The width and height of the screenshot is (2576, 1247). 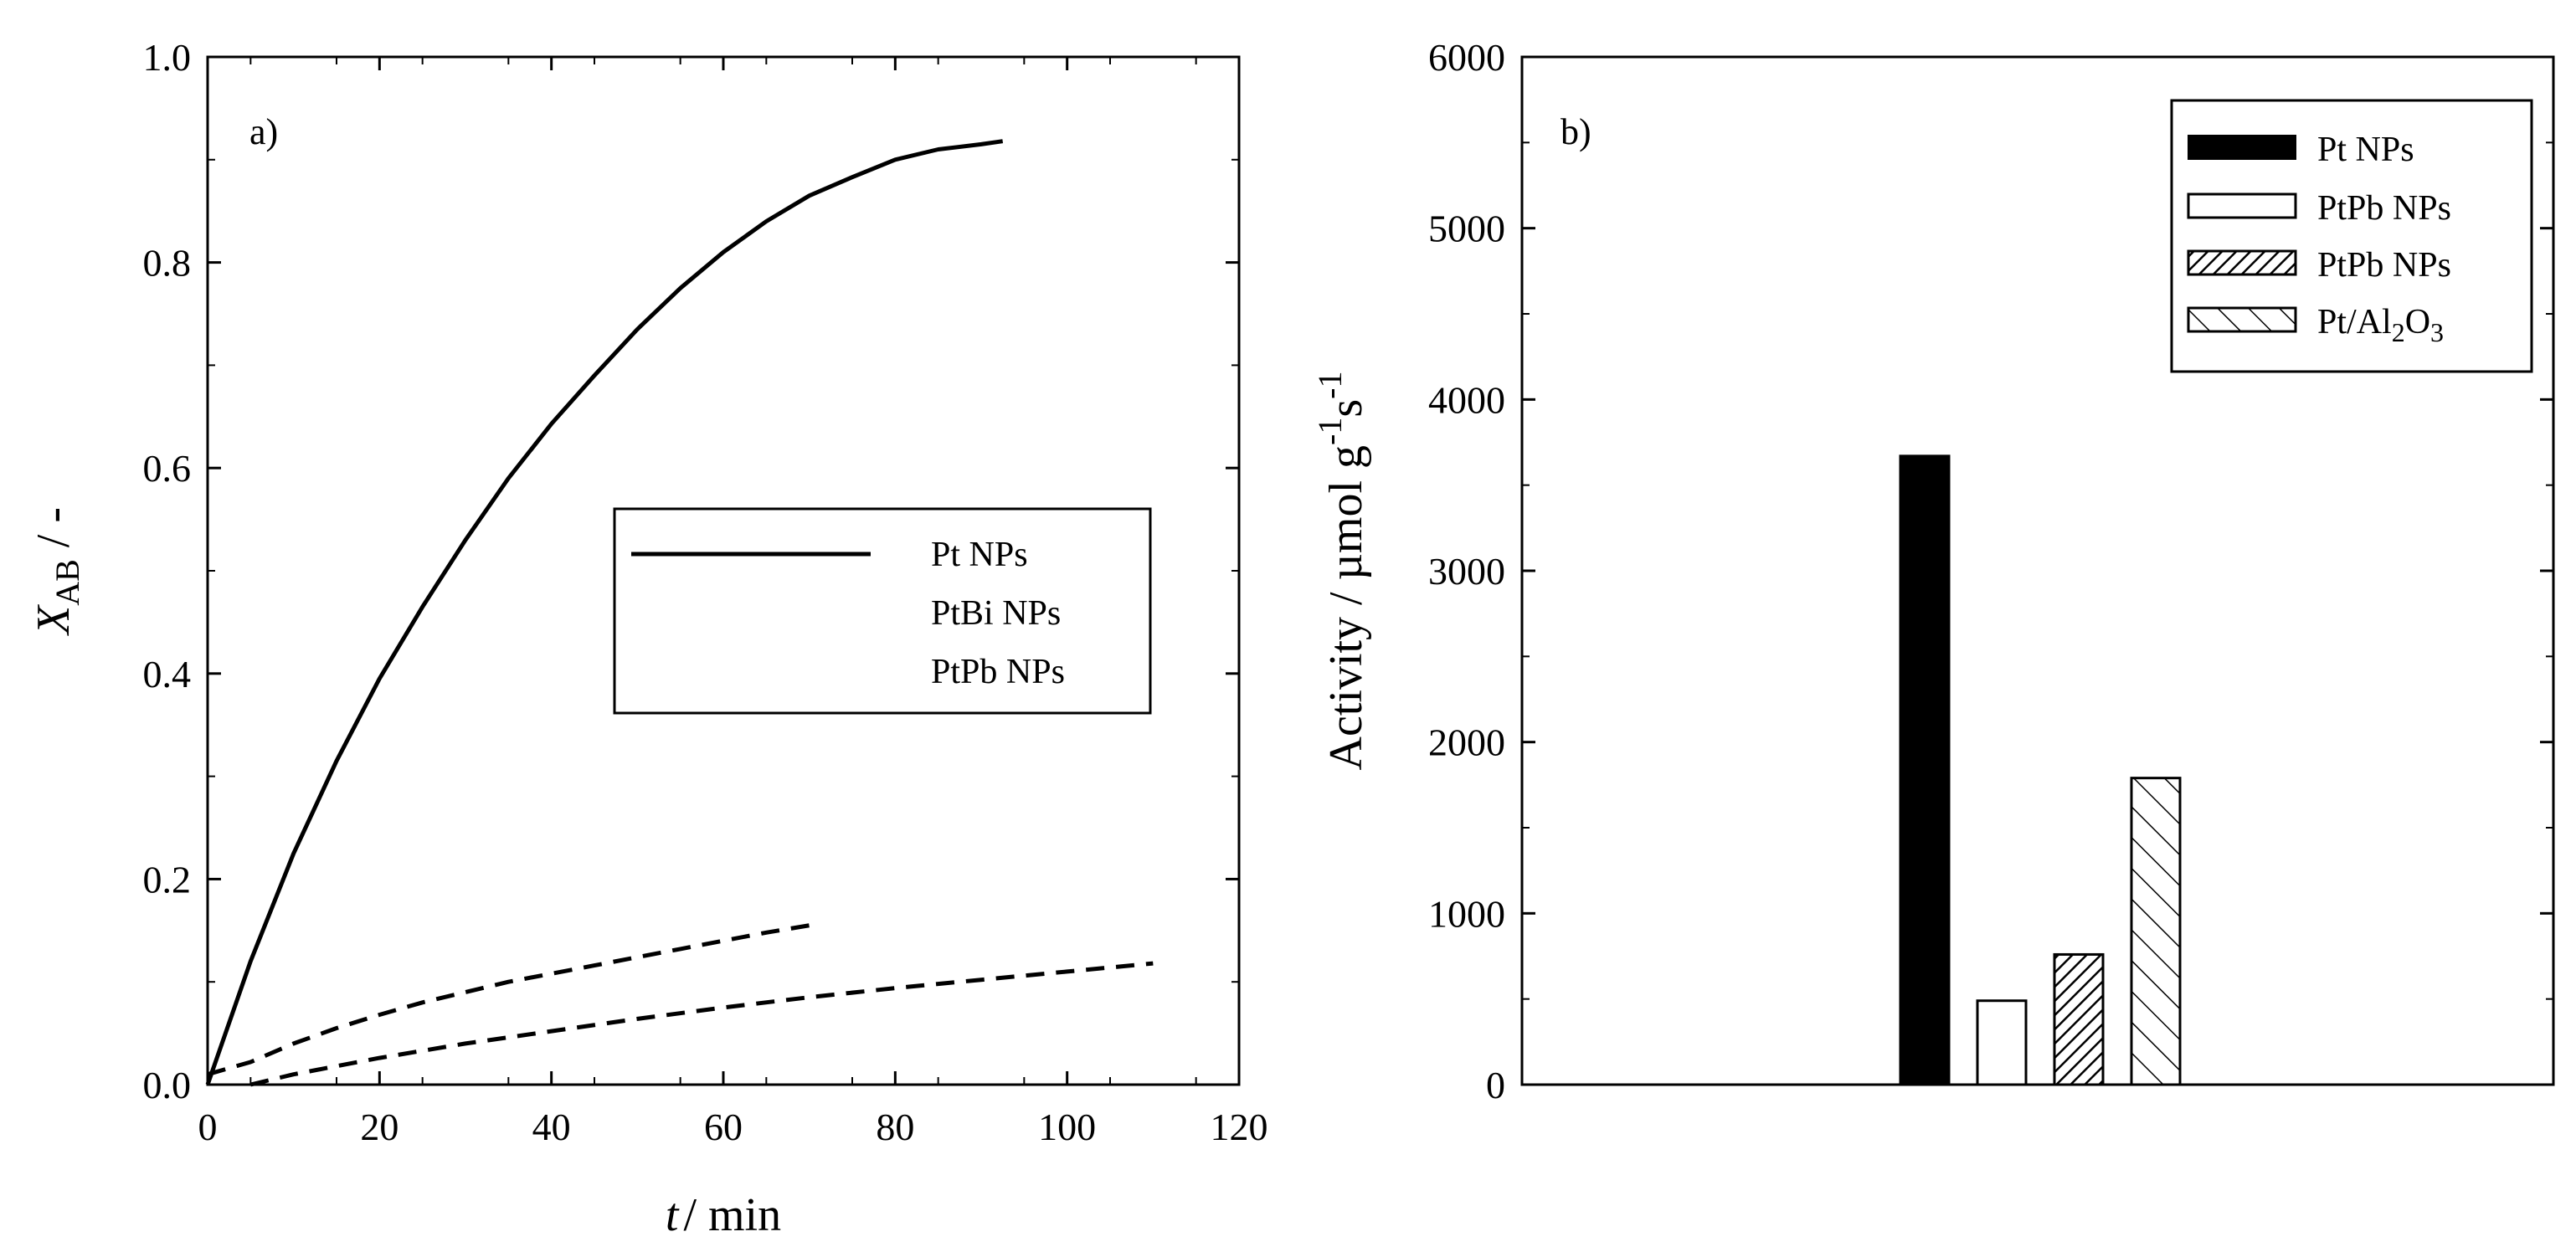 What do you see at coordinates (168, 468) in the screenshot?
I see `y-tick-label: 0.6` at bounding box center [168, 468].